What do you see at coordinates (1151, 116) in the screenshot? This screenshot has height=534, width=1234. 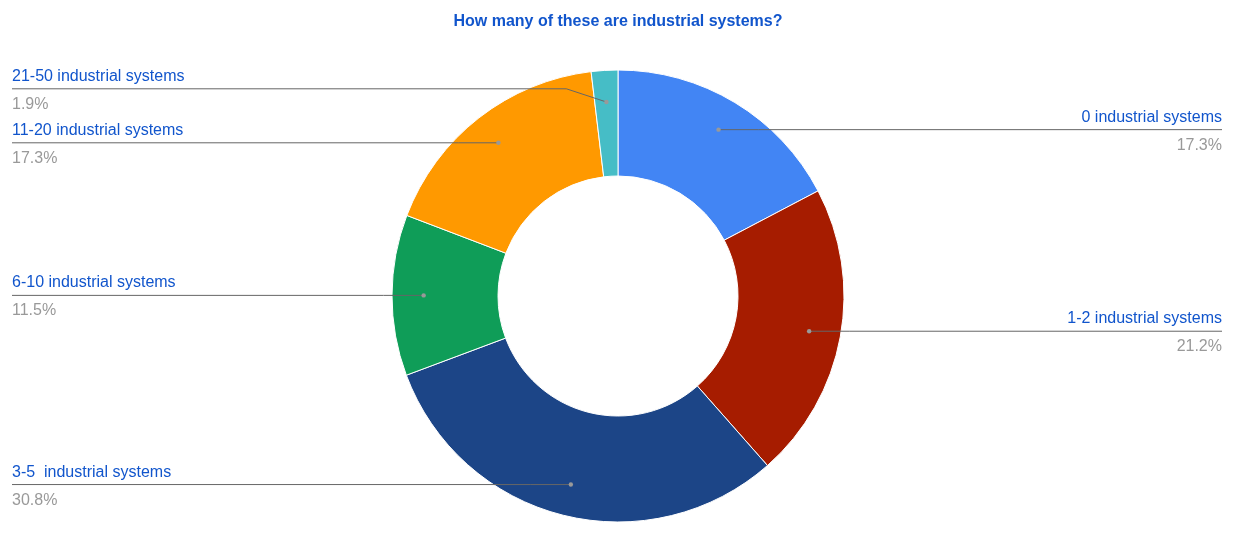 I see `slice-label: 0 industrial systems` at bounding box center [1151, 116].